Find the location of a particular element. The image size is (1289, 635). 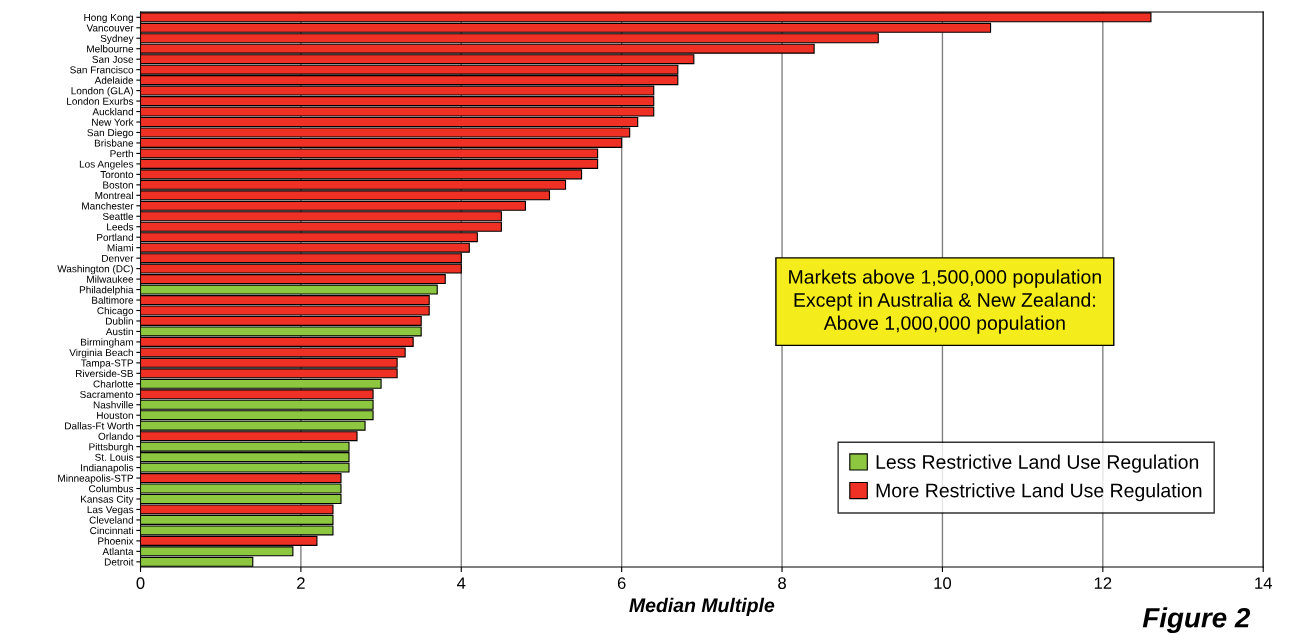

x-tick-label: 10 is located at coordinates (943, 583).